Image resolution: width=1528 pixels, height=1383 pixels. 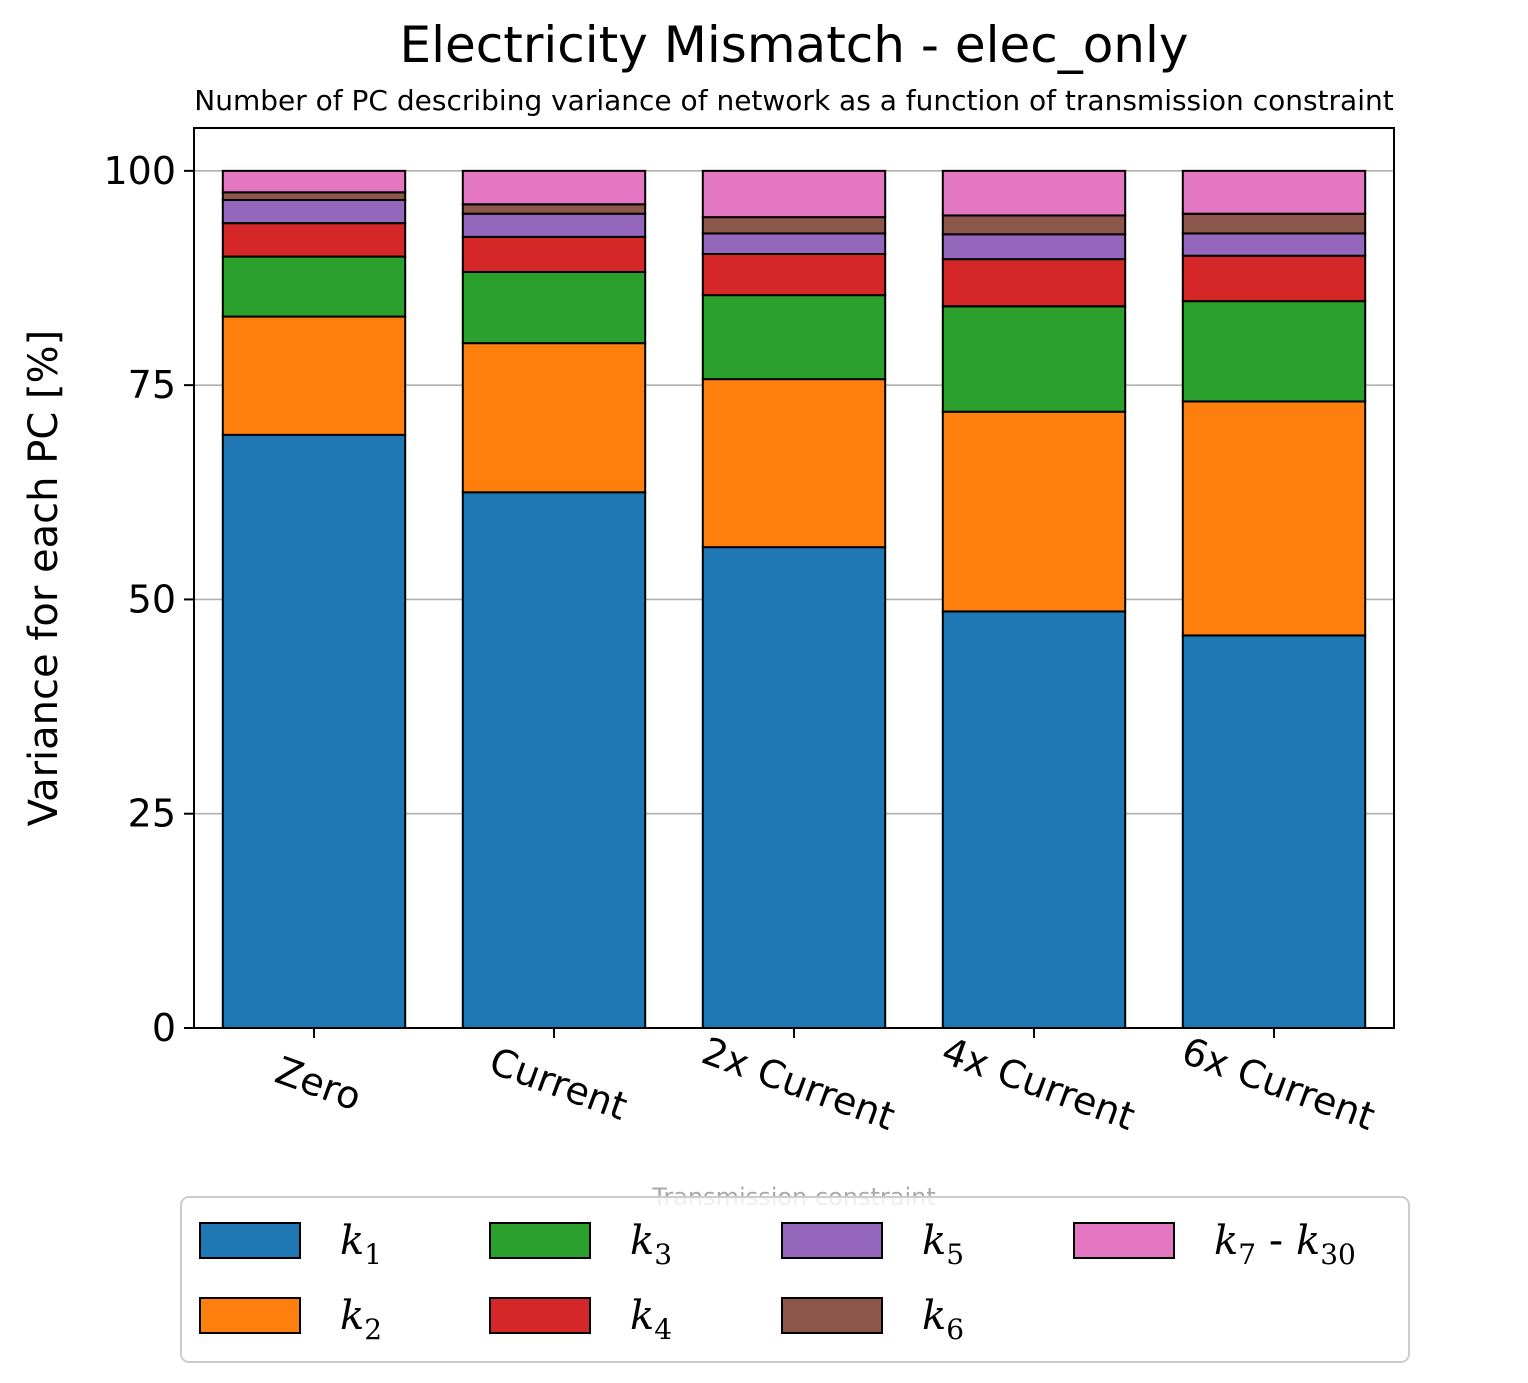 What do you see at coordinates (794, 45) in the screenshot?
I see `chart-title: Electricity Mismatch - elec_only` at bounding box center [794, 45].